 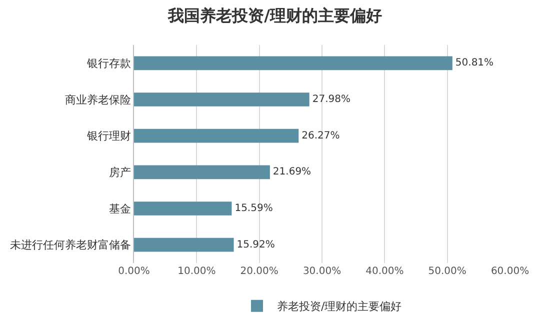 What do you see at coordinates (255, 244) in the screenshot?
I see `data-label: 15.92%` at bounding box center [255, 244].